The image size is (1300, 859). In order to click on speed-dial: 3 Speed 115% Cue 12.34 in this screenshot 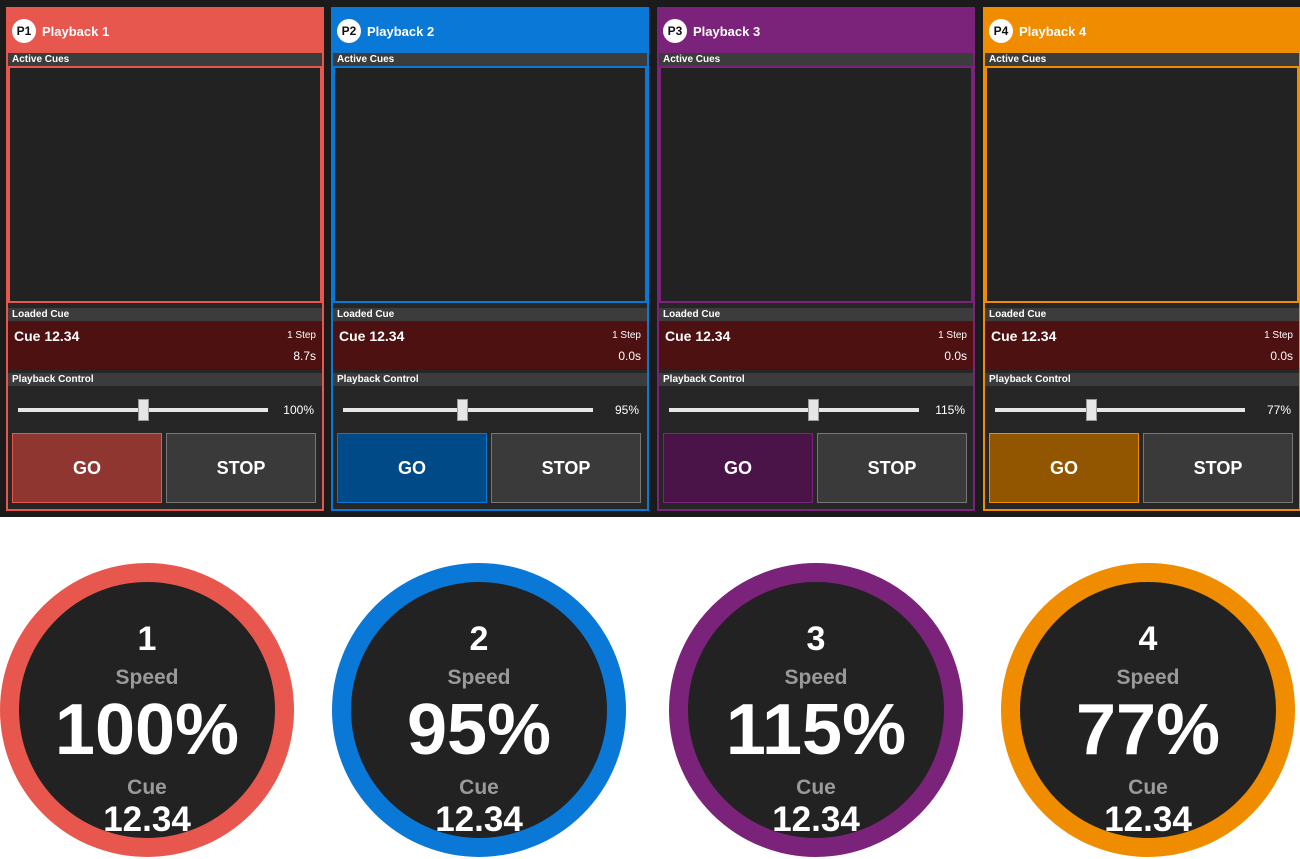, I will do `click(816, 710)`.